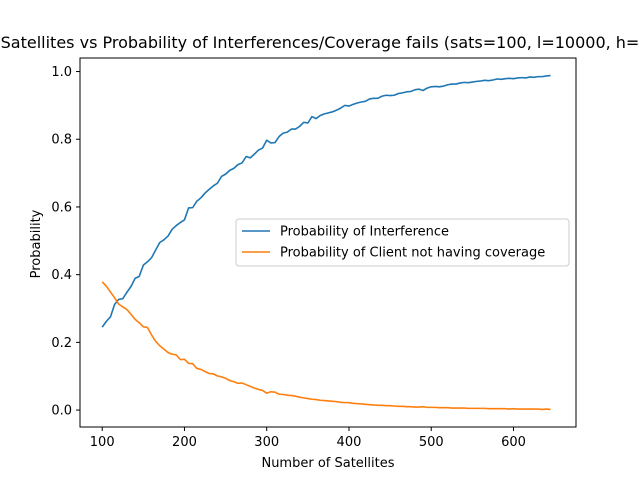 The height and width of the screenshot is (480, 640). Describe the element at coordinates (61, 72) in the screenshot. I see `y-tick-label: 1.0` at that location.